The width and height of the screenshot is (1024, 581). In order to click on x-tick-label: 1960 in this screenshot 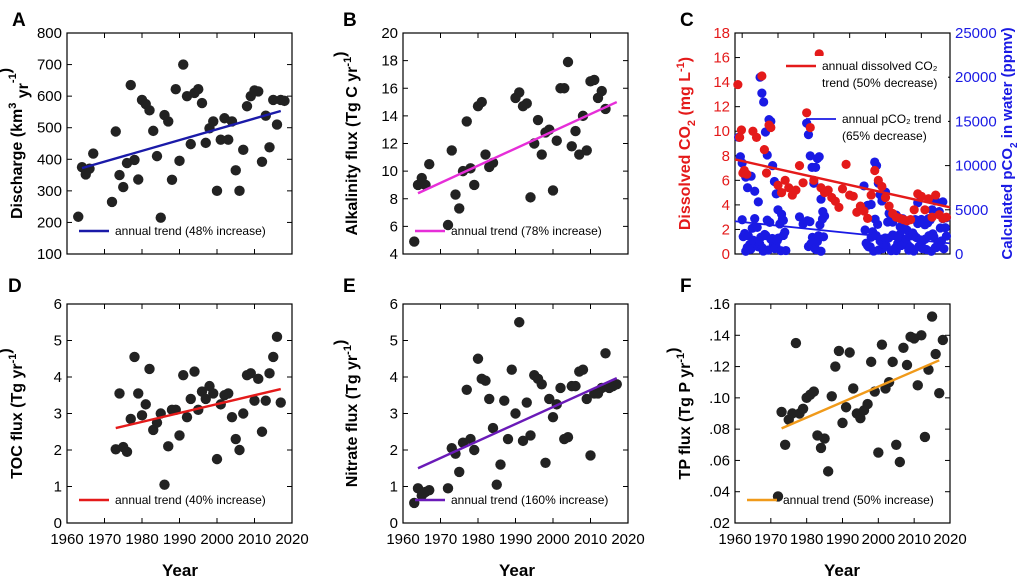, I will do `click(66, 539)`.